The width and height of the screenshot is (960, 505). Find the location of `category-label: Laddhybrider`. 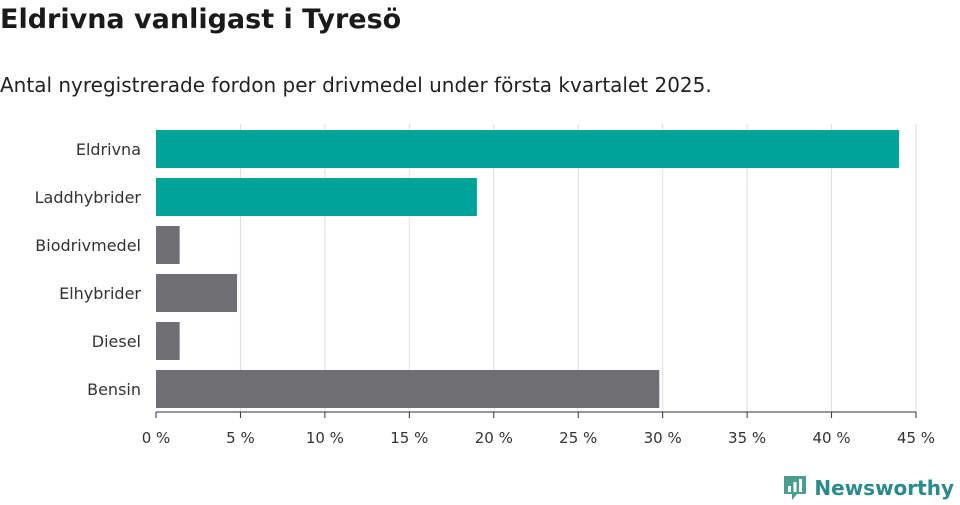

category-label: Laddhybrider is located at coordinates (88, 197).